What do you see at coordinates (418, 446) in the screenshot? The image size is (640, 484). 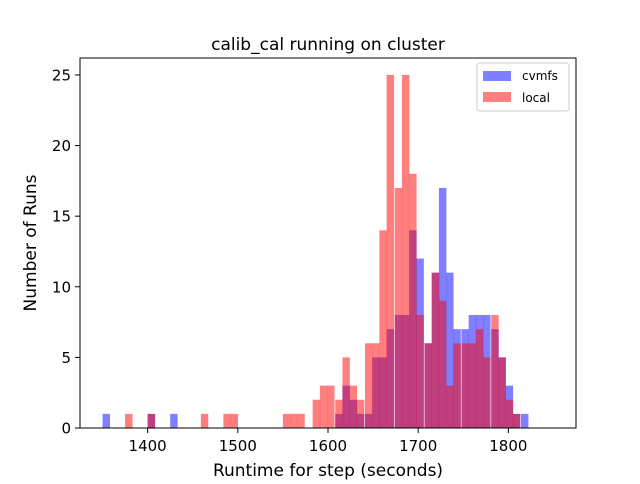 I see `x-tick-label-1700: 1700` at bounding box center [418, 446].